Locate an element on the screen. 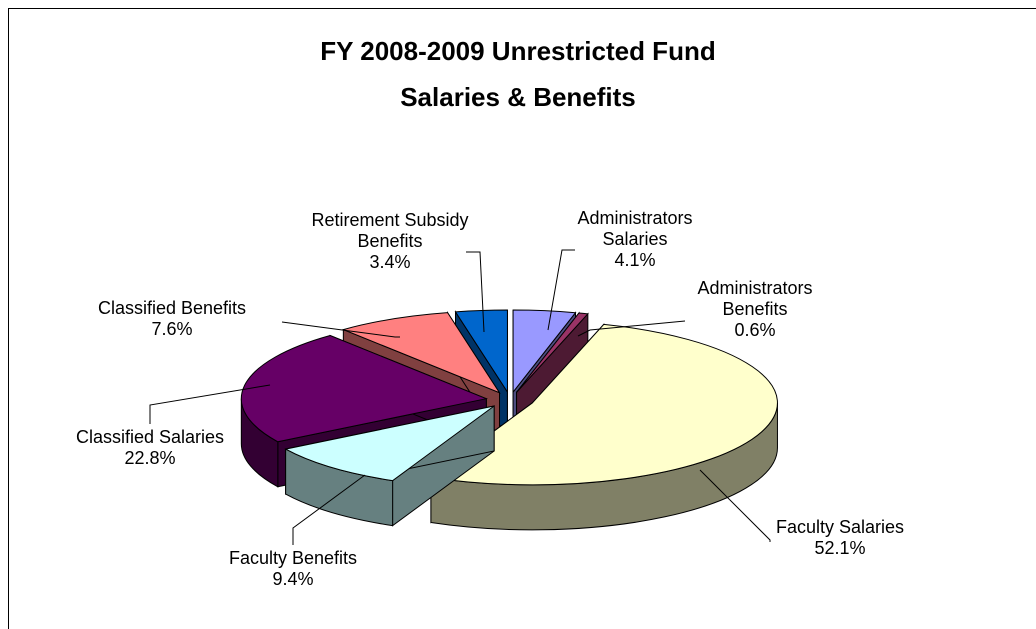 The image size is (1036, 629). label-value: 52.1% is located at coordinates (840, 548).